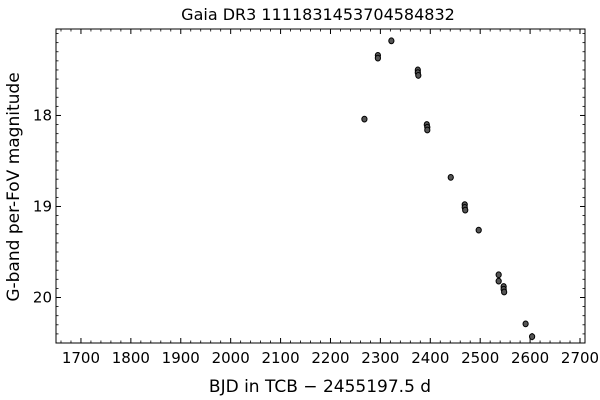 The image size is (600, 400). What do you see at coordinates (14, 186) in the screenshot?
I see `y-axis-label: G-band per-FoV magnitude` at bounding box center [14, 186].